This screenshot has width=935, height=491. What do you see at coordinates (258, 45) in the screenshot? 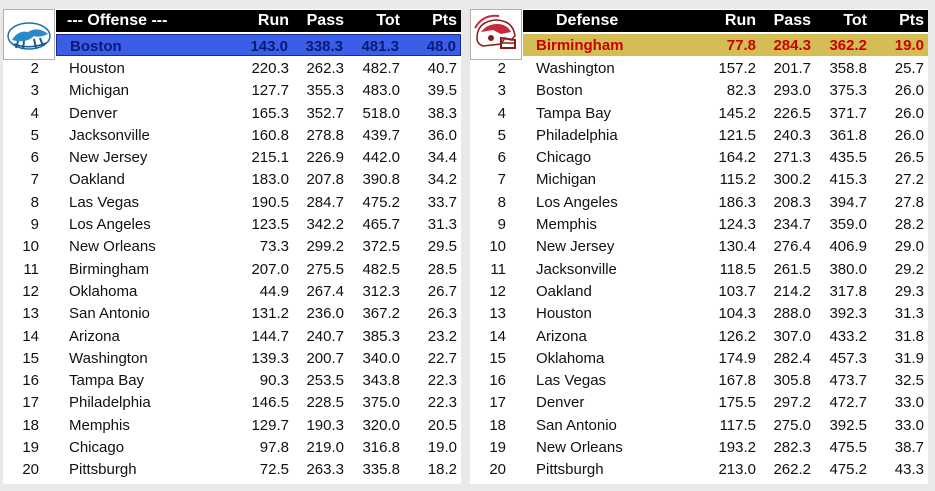
I see `offense-leader-row: Boston 143.0 338.3 481.3 48.0` at bounding box center [258, 45].